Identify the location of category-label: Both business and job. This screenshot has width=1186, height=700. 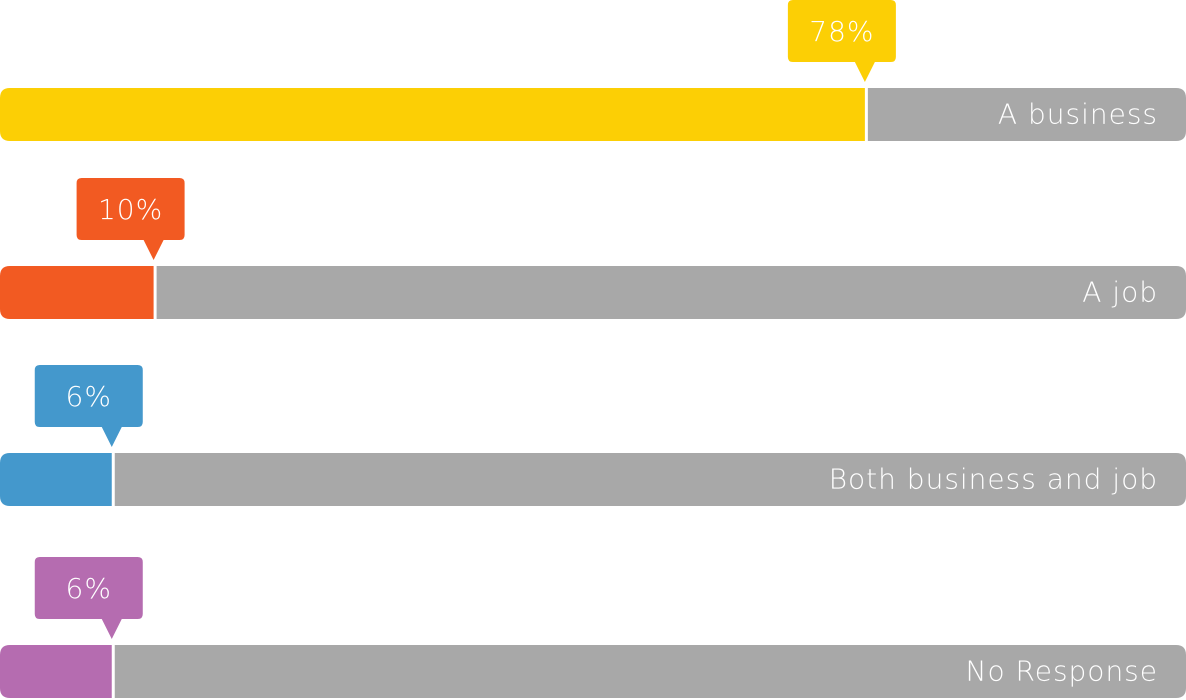
(993, 479).